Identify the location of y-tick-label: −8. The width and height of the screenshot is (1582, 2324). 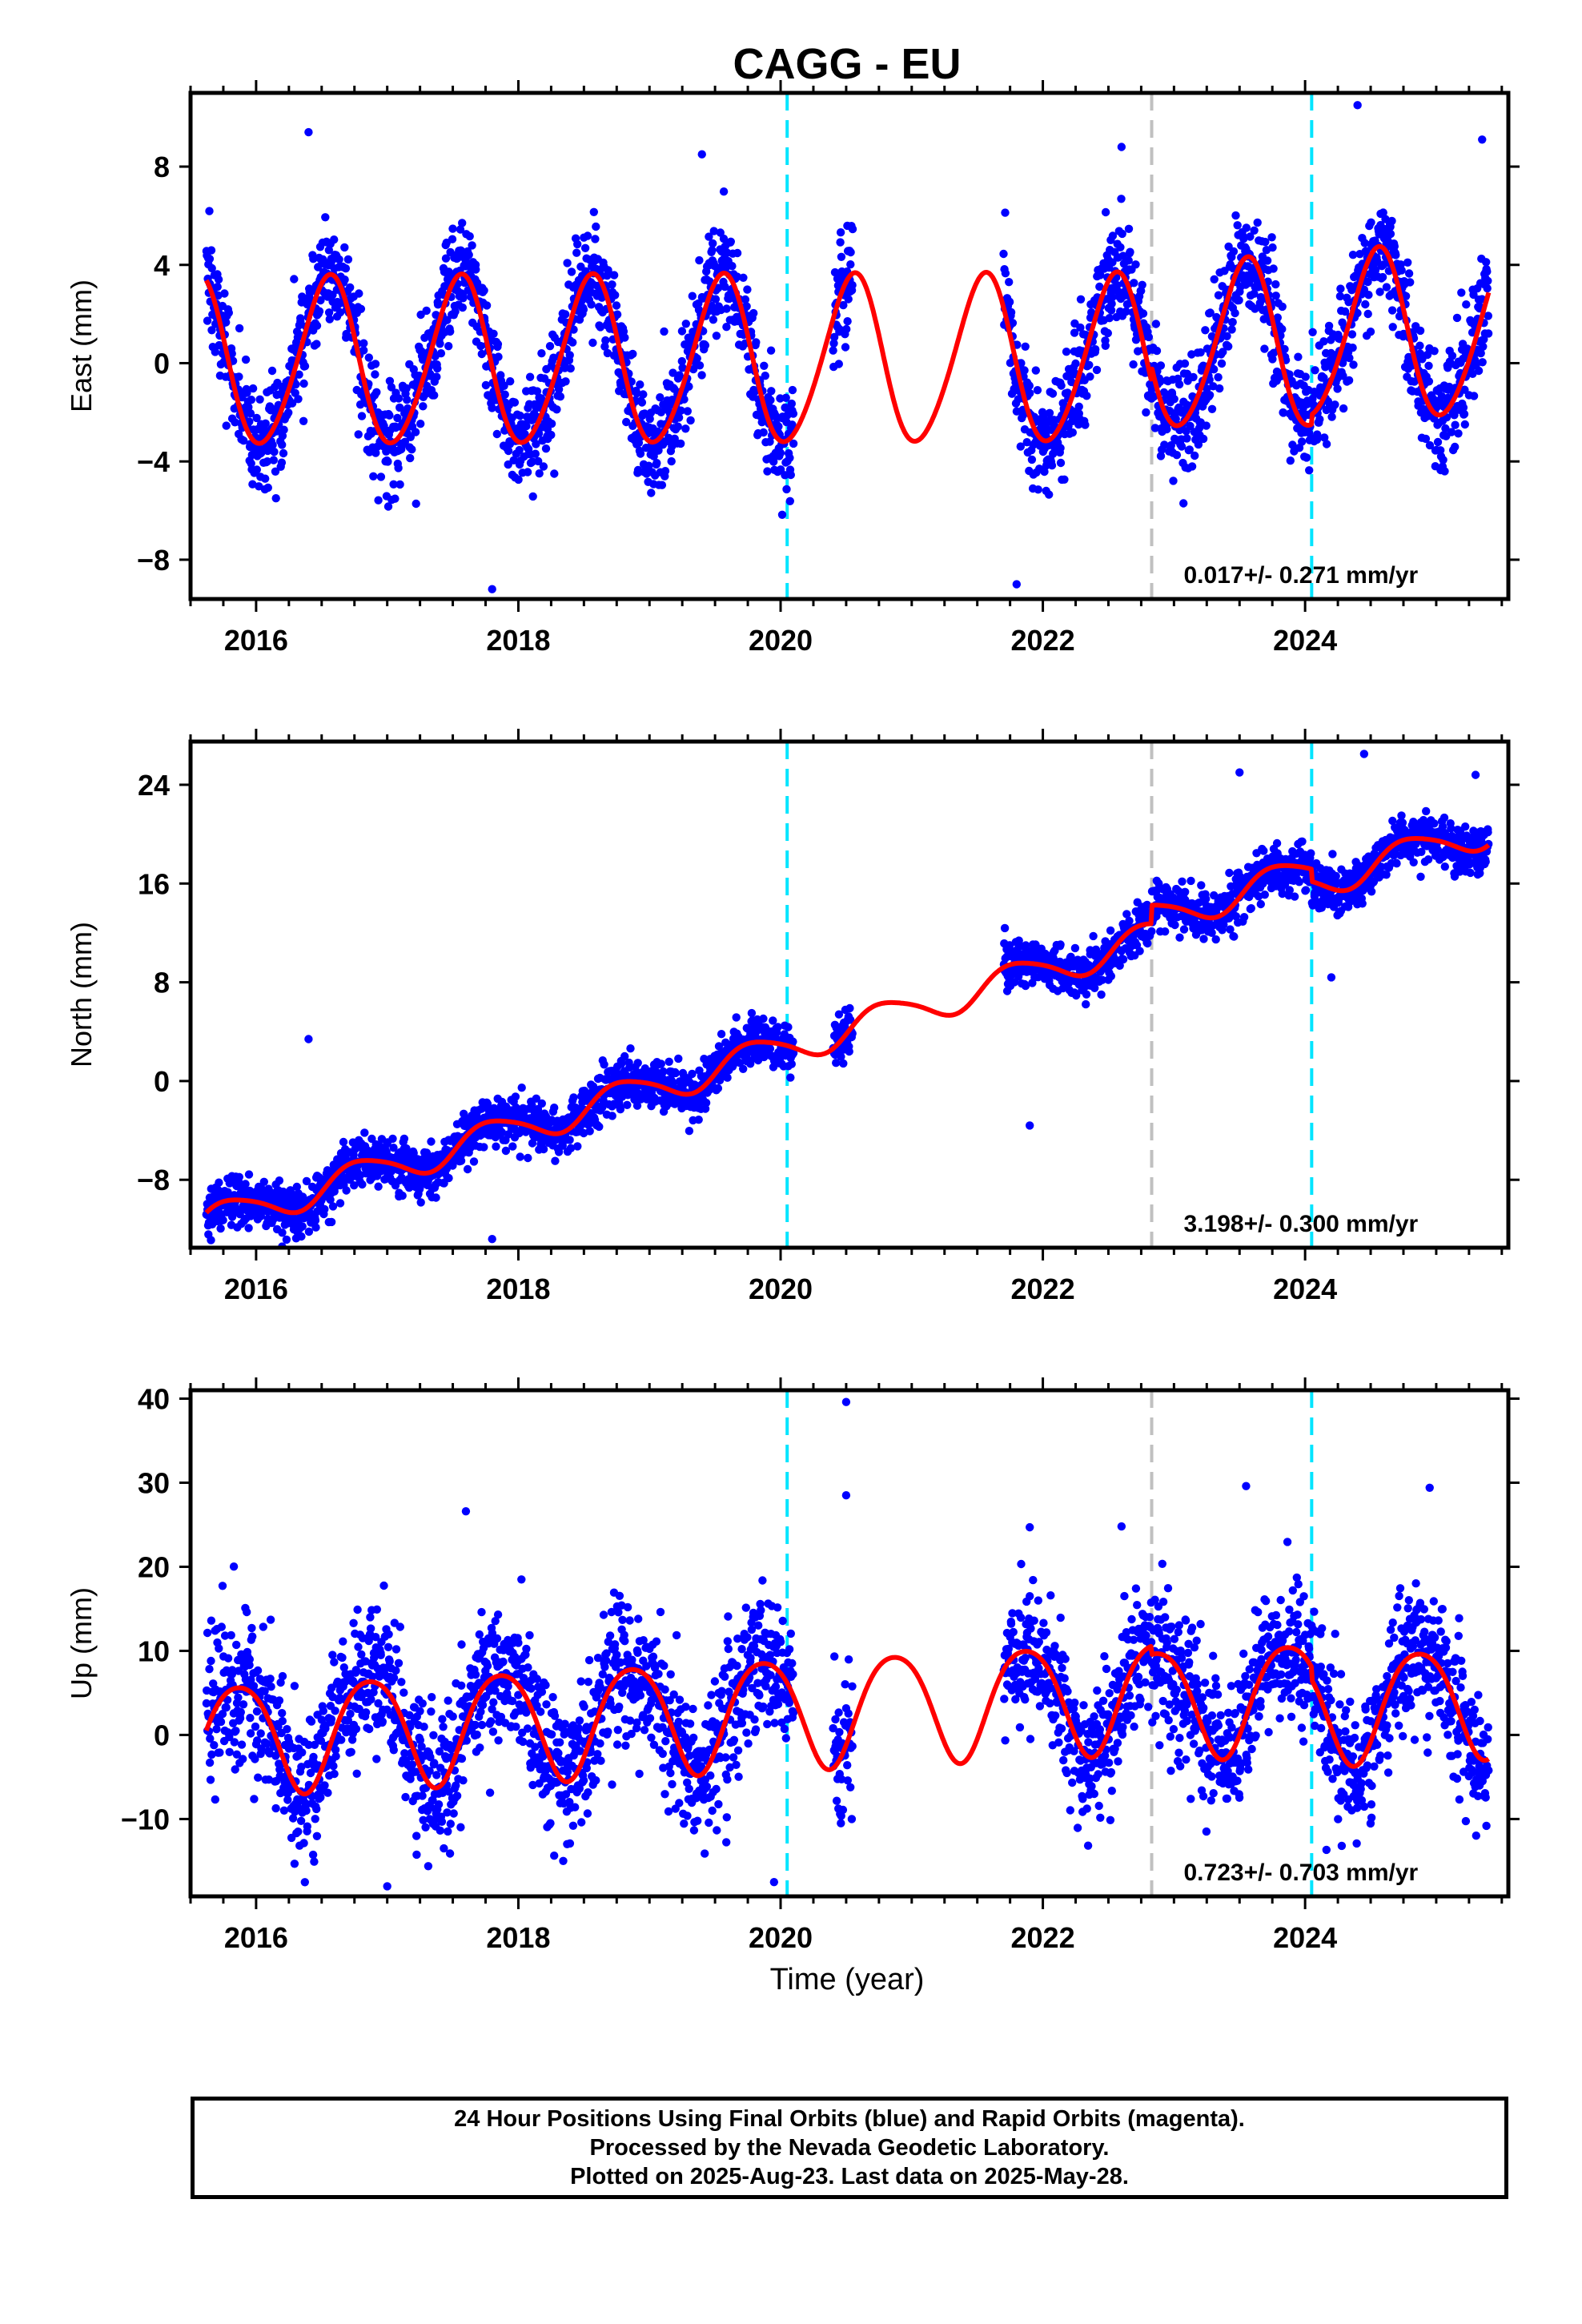
(154, 560).